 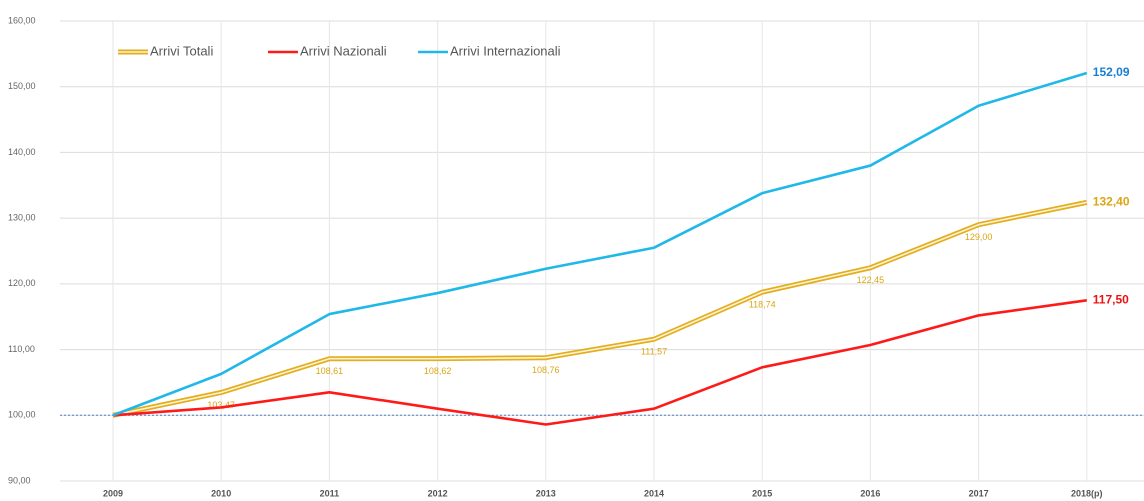 What do you see at coordinates (221, 405) in the screenshot?
I see `value-label: 103,47` at bounding box center [221, 405].